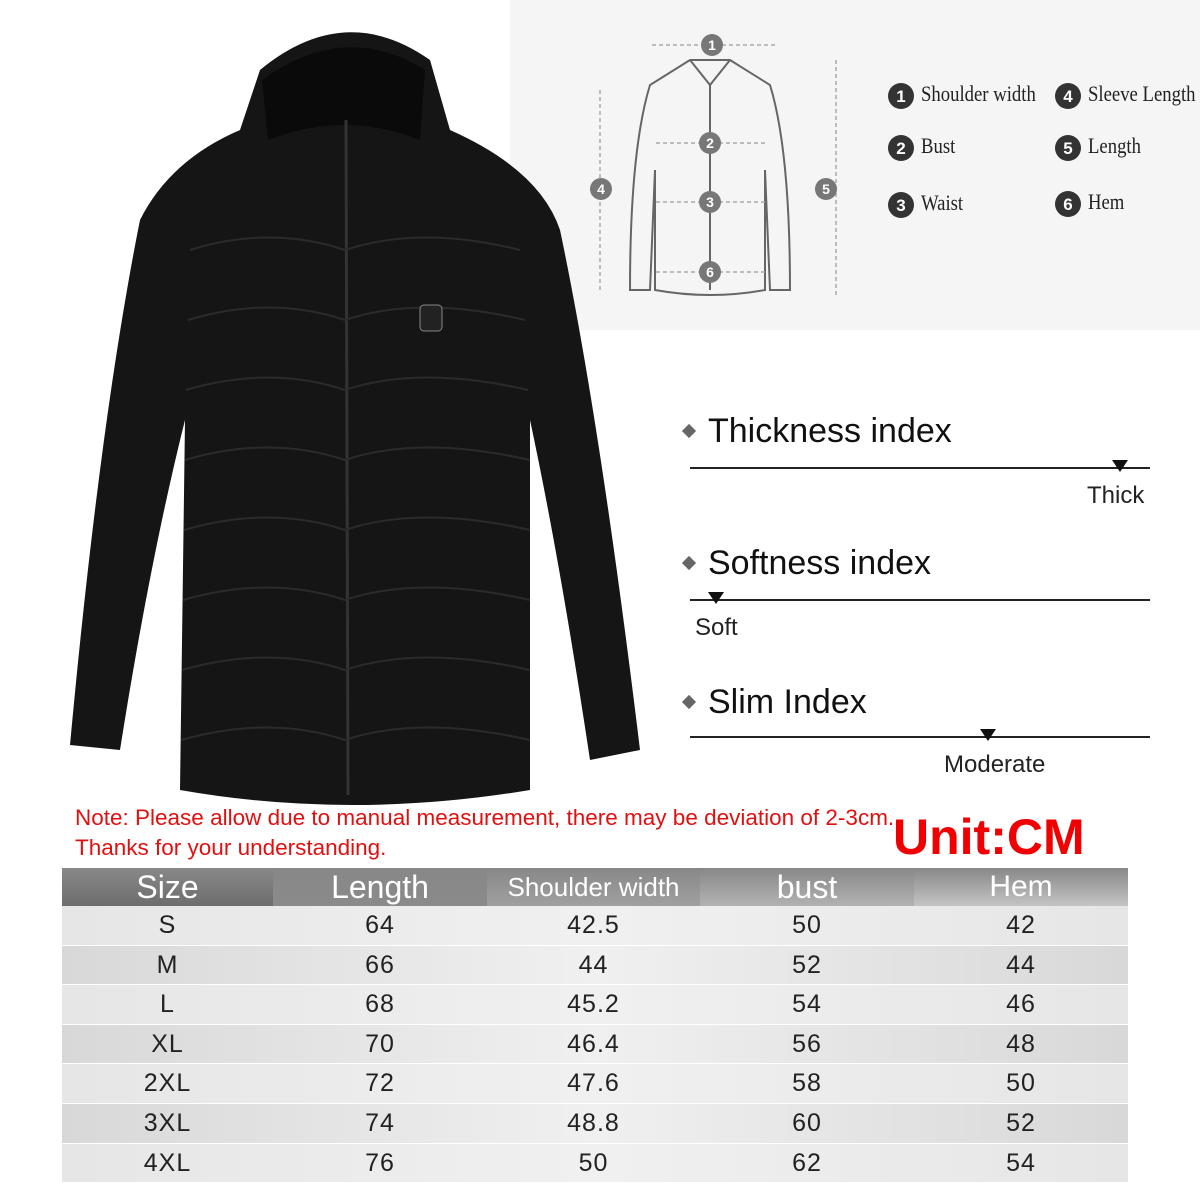 The width and height of the screenshot is (1200, 1200). What do you see at coordinates (938, 145) in the screenshot?
I see `legend-label: Bust` at bounding box center [938, 145].